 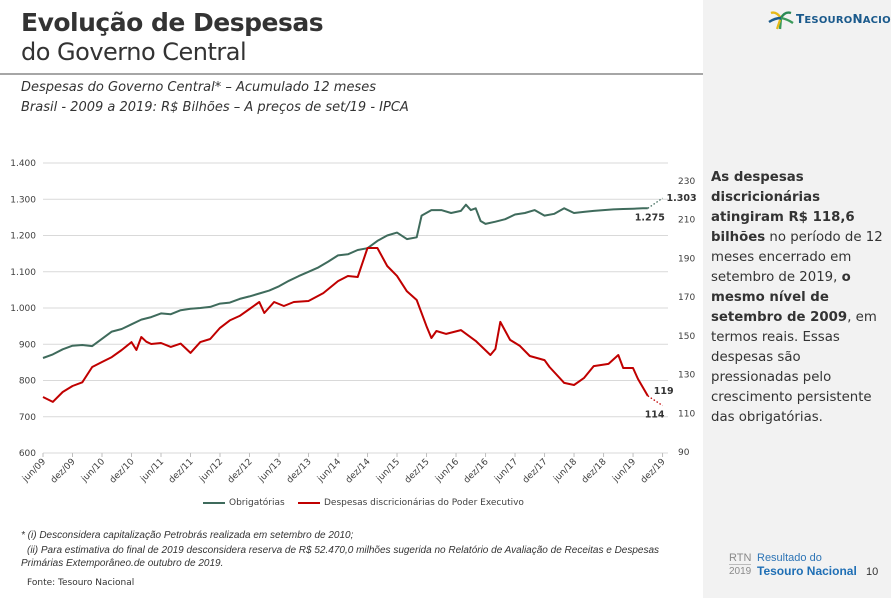 I want to click on right-axis-tick-label: 110, so click(x=686, y=414).